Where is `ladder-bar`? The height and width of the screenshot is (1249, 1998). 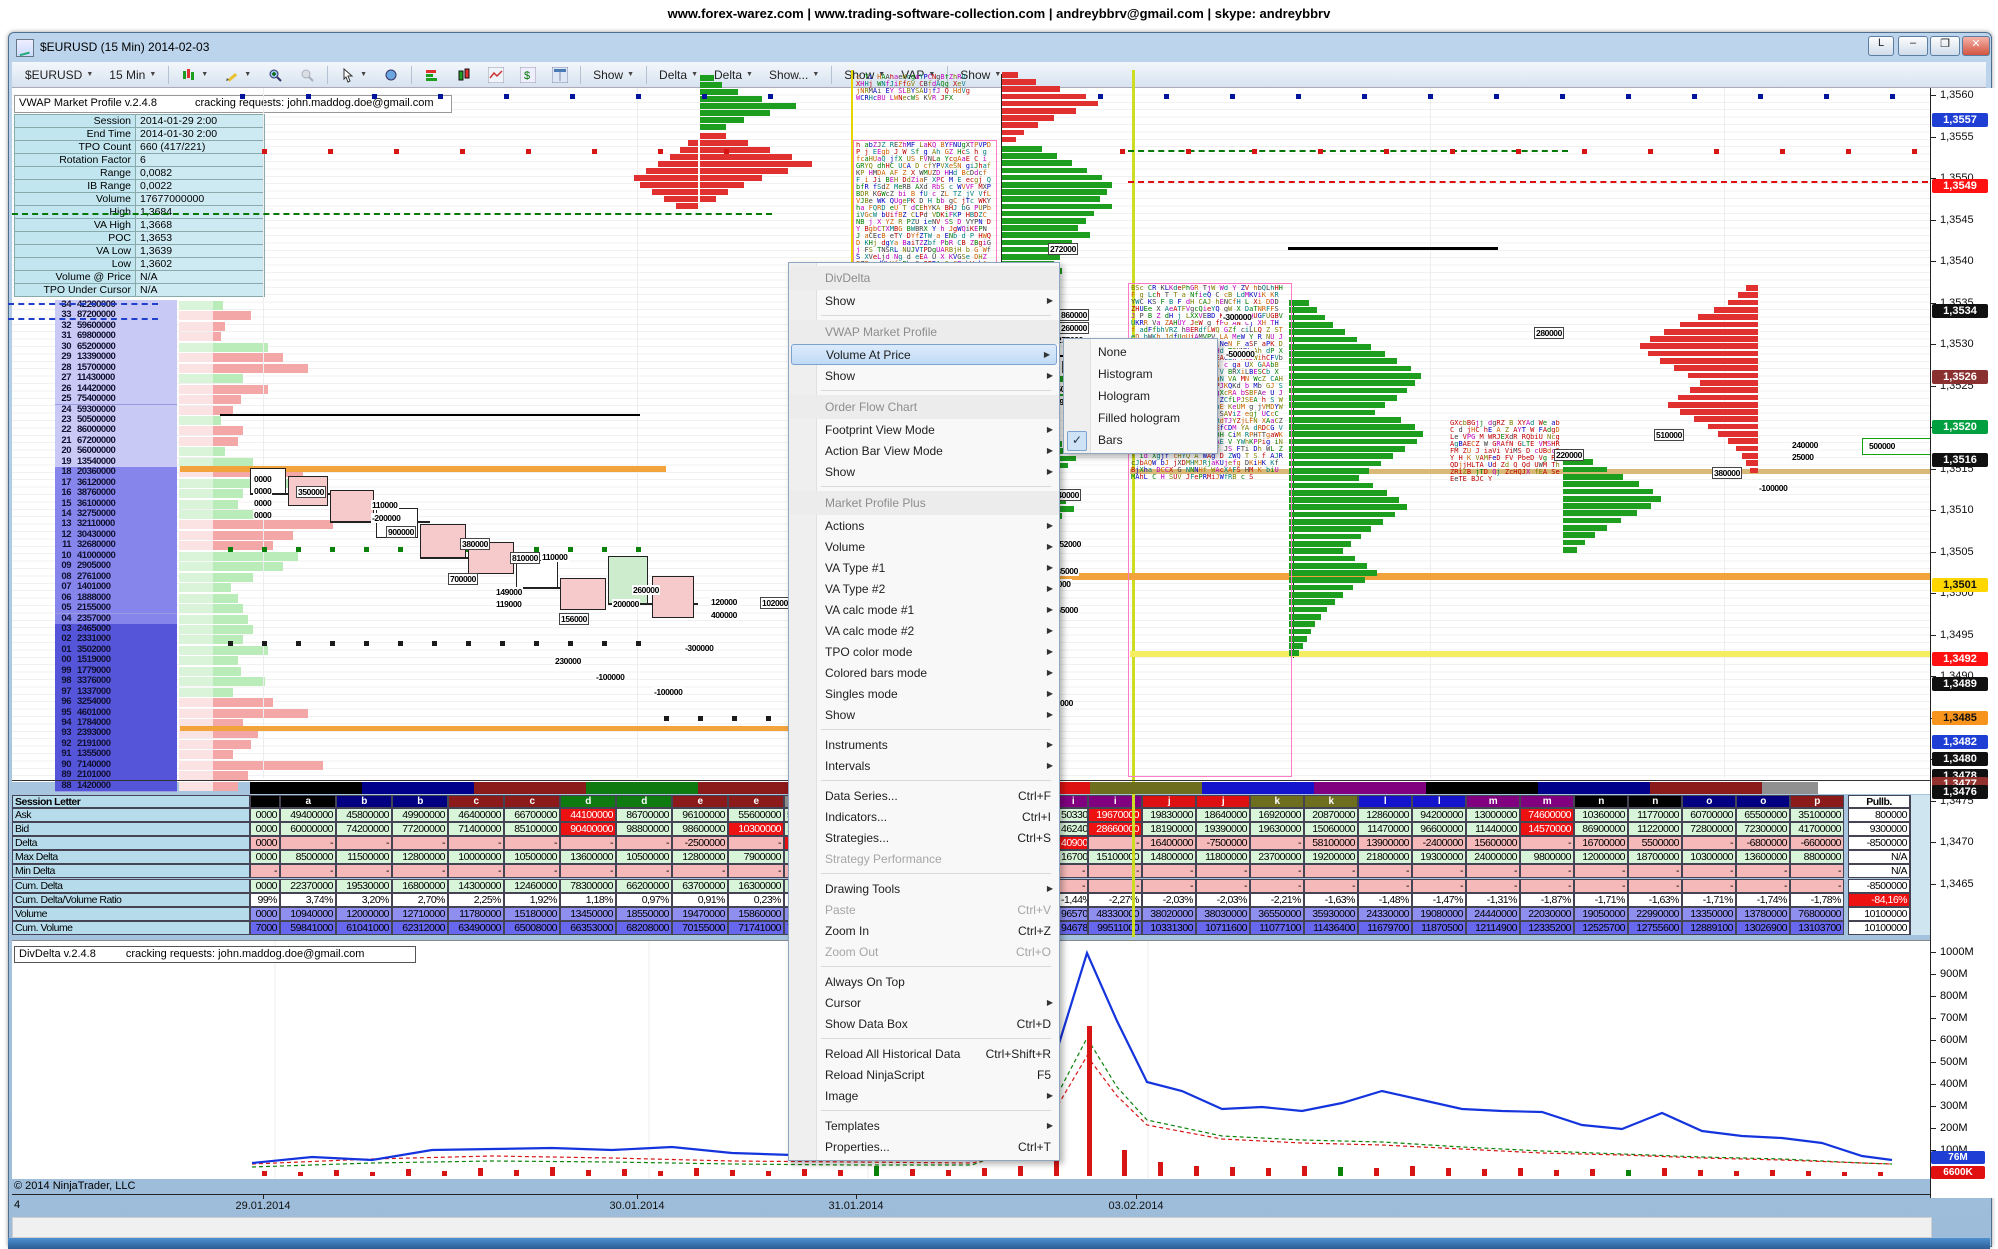
ladder-bar is located at coordinates (233, 629).